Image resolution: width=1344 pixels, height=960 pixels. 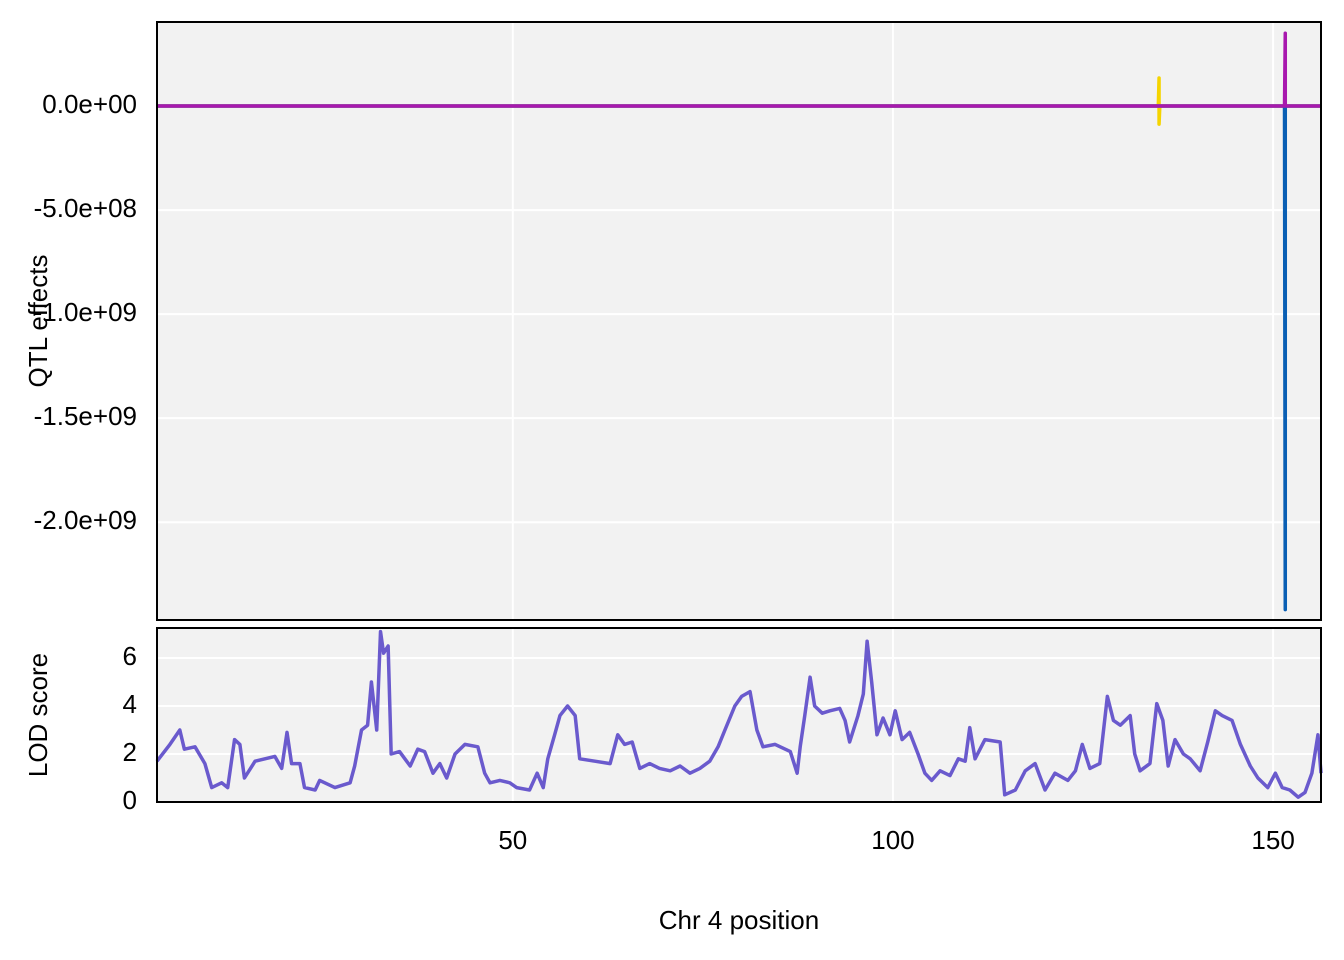 I want to click on x-tick-label: 50, so click(x=512, y=840).